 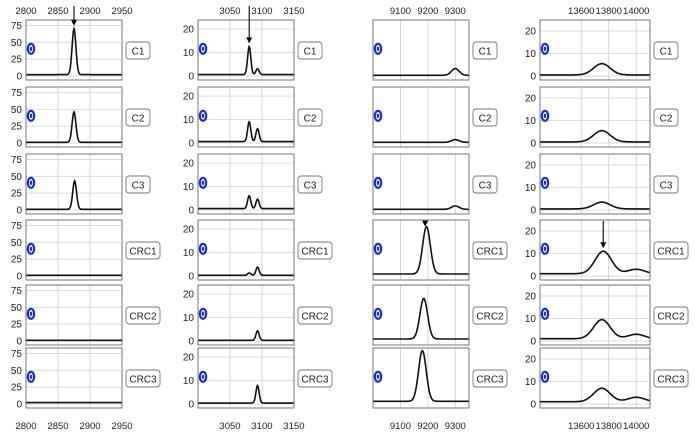 What do you see at coordinates (258, 316) in the screenshot?
I see `panel-crc2: 0 10 20 CRC2` at bounding box center [258, 316].